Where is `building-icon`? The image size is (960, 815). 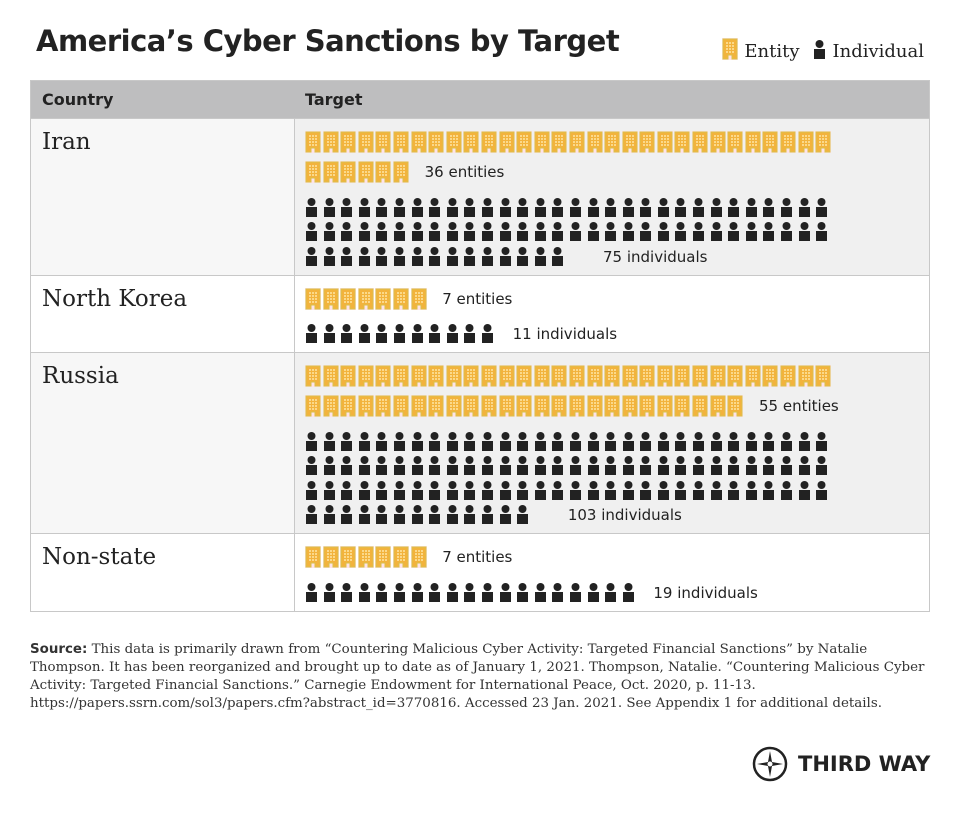
building-icon is located at coordinates (730, 51).